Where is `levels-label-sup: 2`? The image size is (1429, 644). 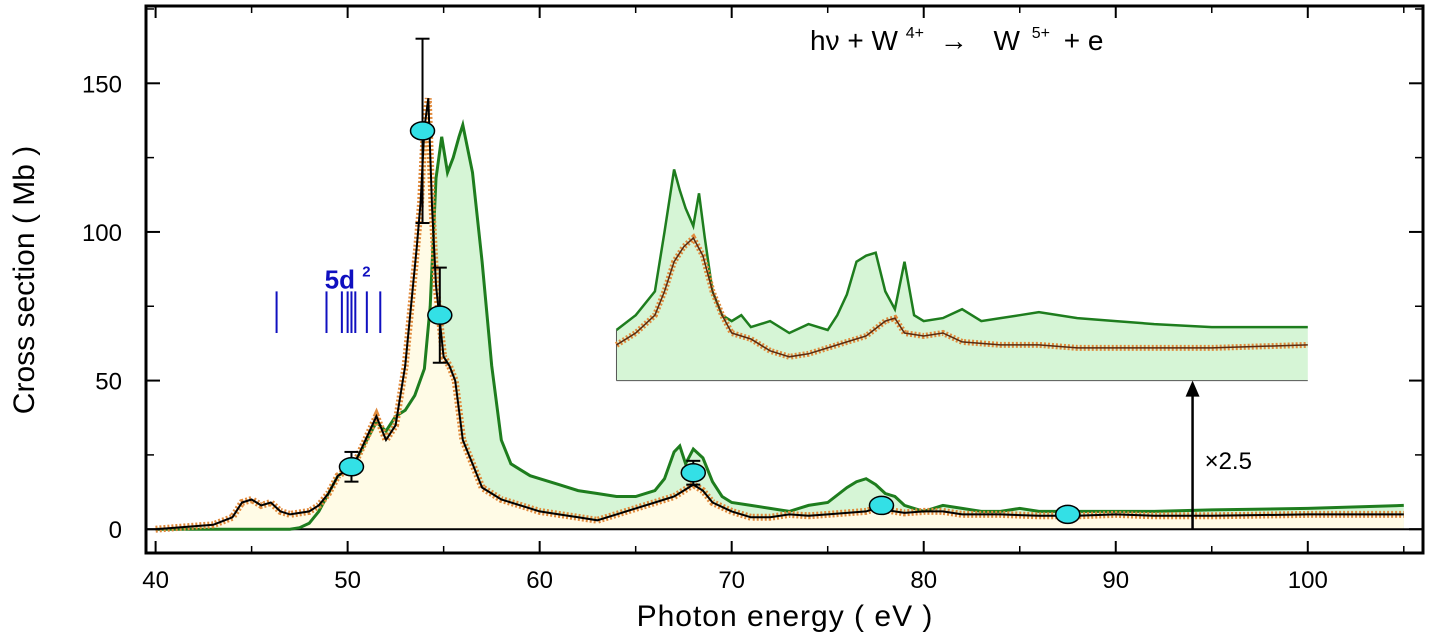 levels-label-sup: 2 is located at coordinates (366, 271).